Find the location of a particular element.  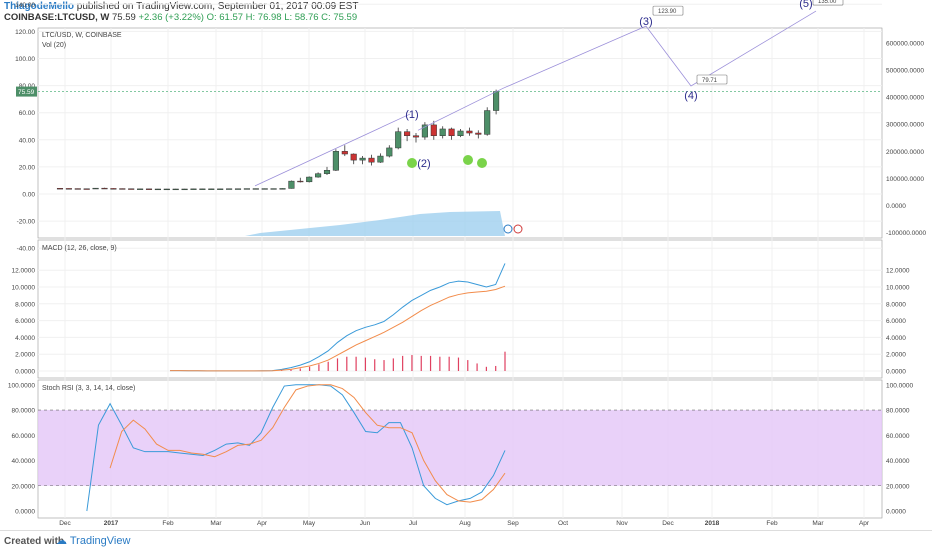

stoch-tick-label-right: 100.0000 is located at coordinates (899, 385).